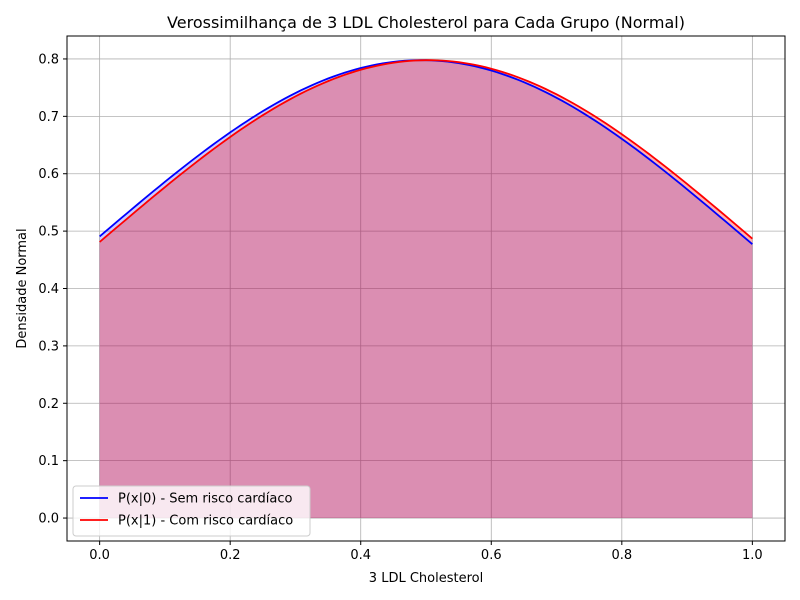  Describe the element at coordinates (48, 232) in the screenshot. I see `y-tick-label: 0.5` at that location.